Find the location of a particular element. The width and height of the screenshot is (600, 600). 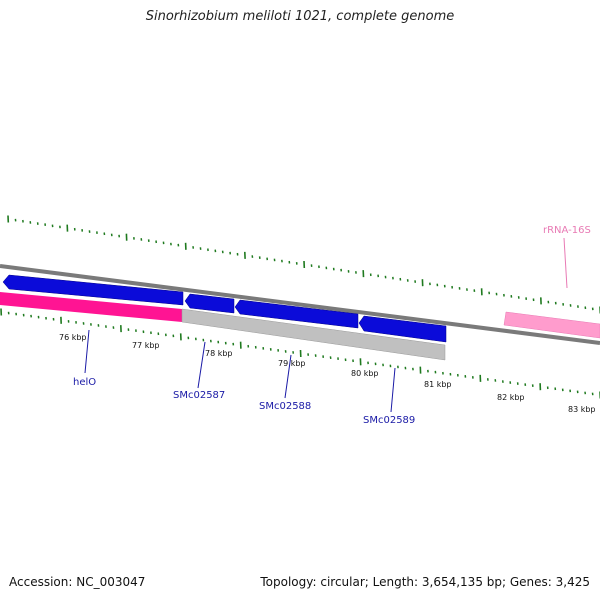

scale-label-81: 81 kbp is located at coordinates (438, 384).